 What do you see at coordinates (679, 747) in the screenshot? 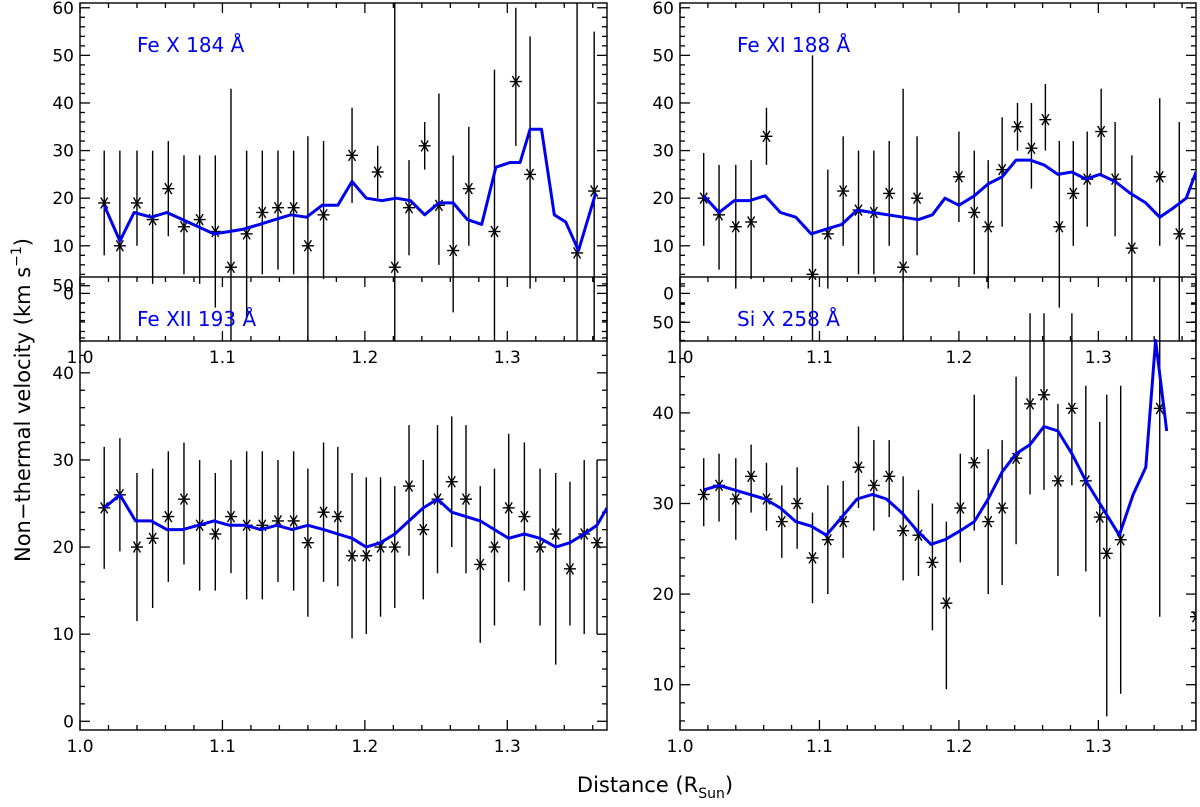
I see `x-tick-label: 1.0` at bounding box center [679, 747].